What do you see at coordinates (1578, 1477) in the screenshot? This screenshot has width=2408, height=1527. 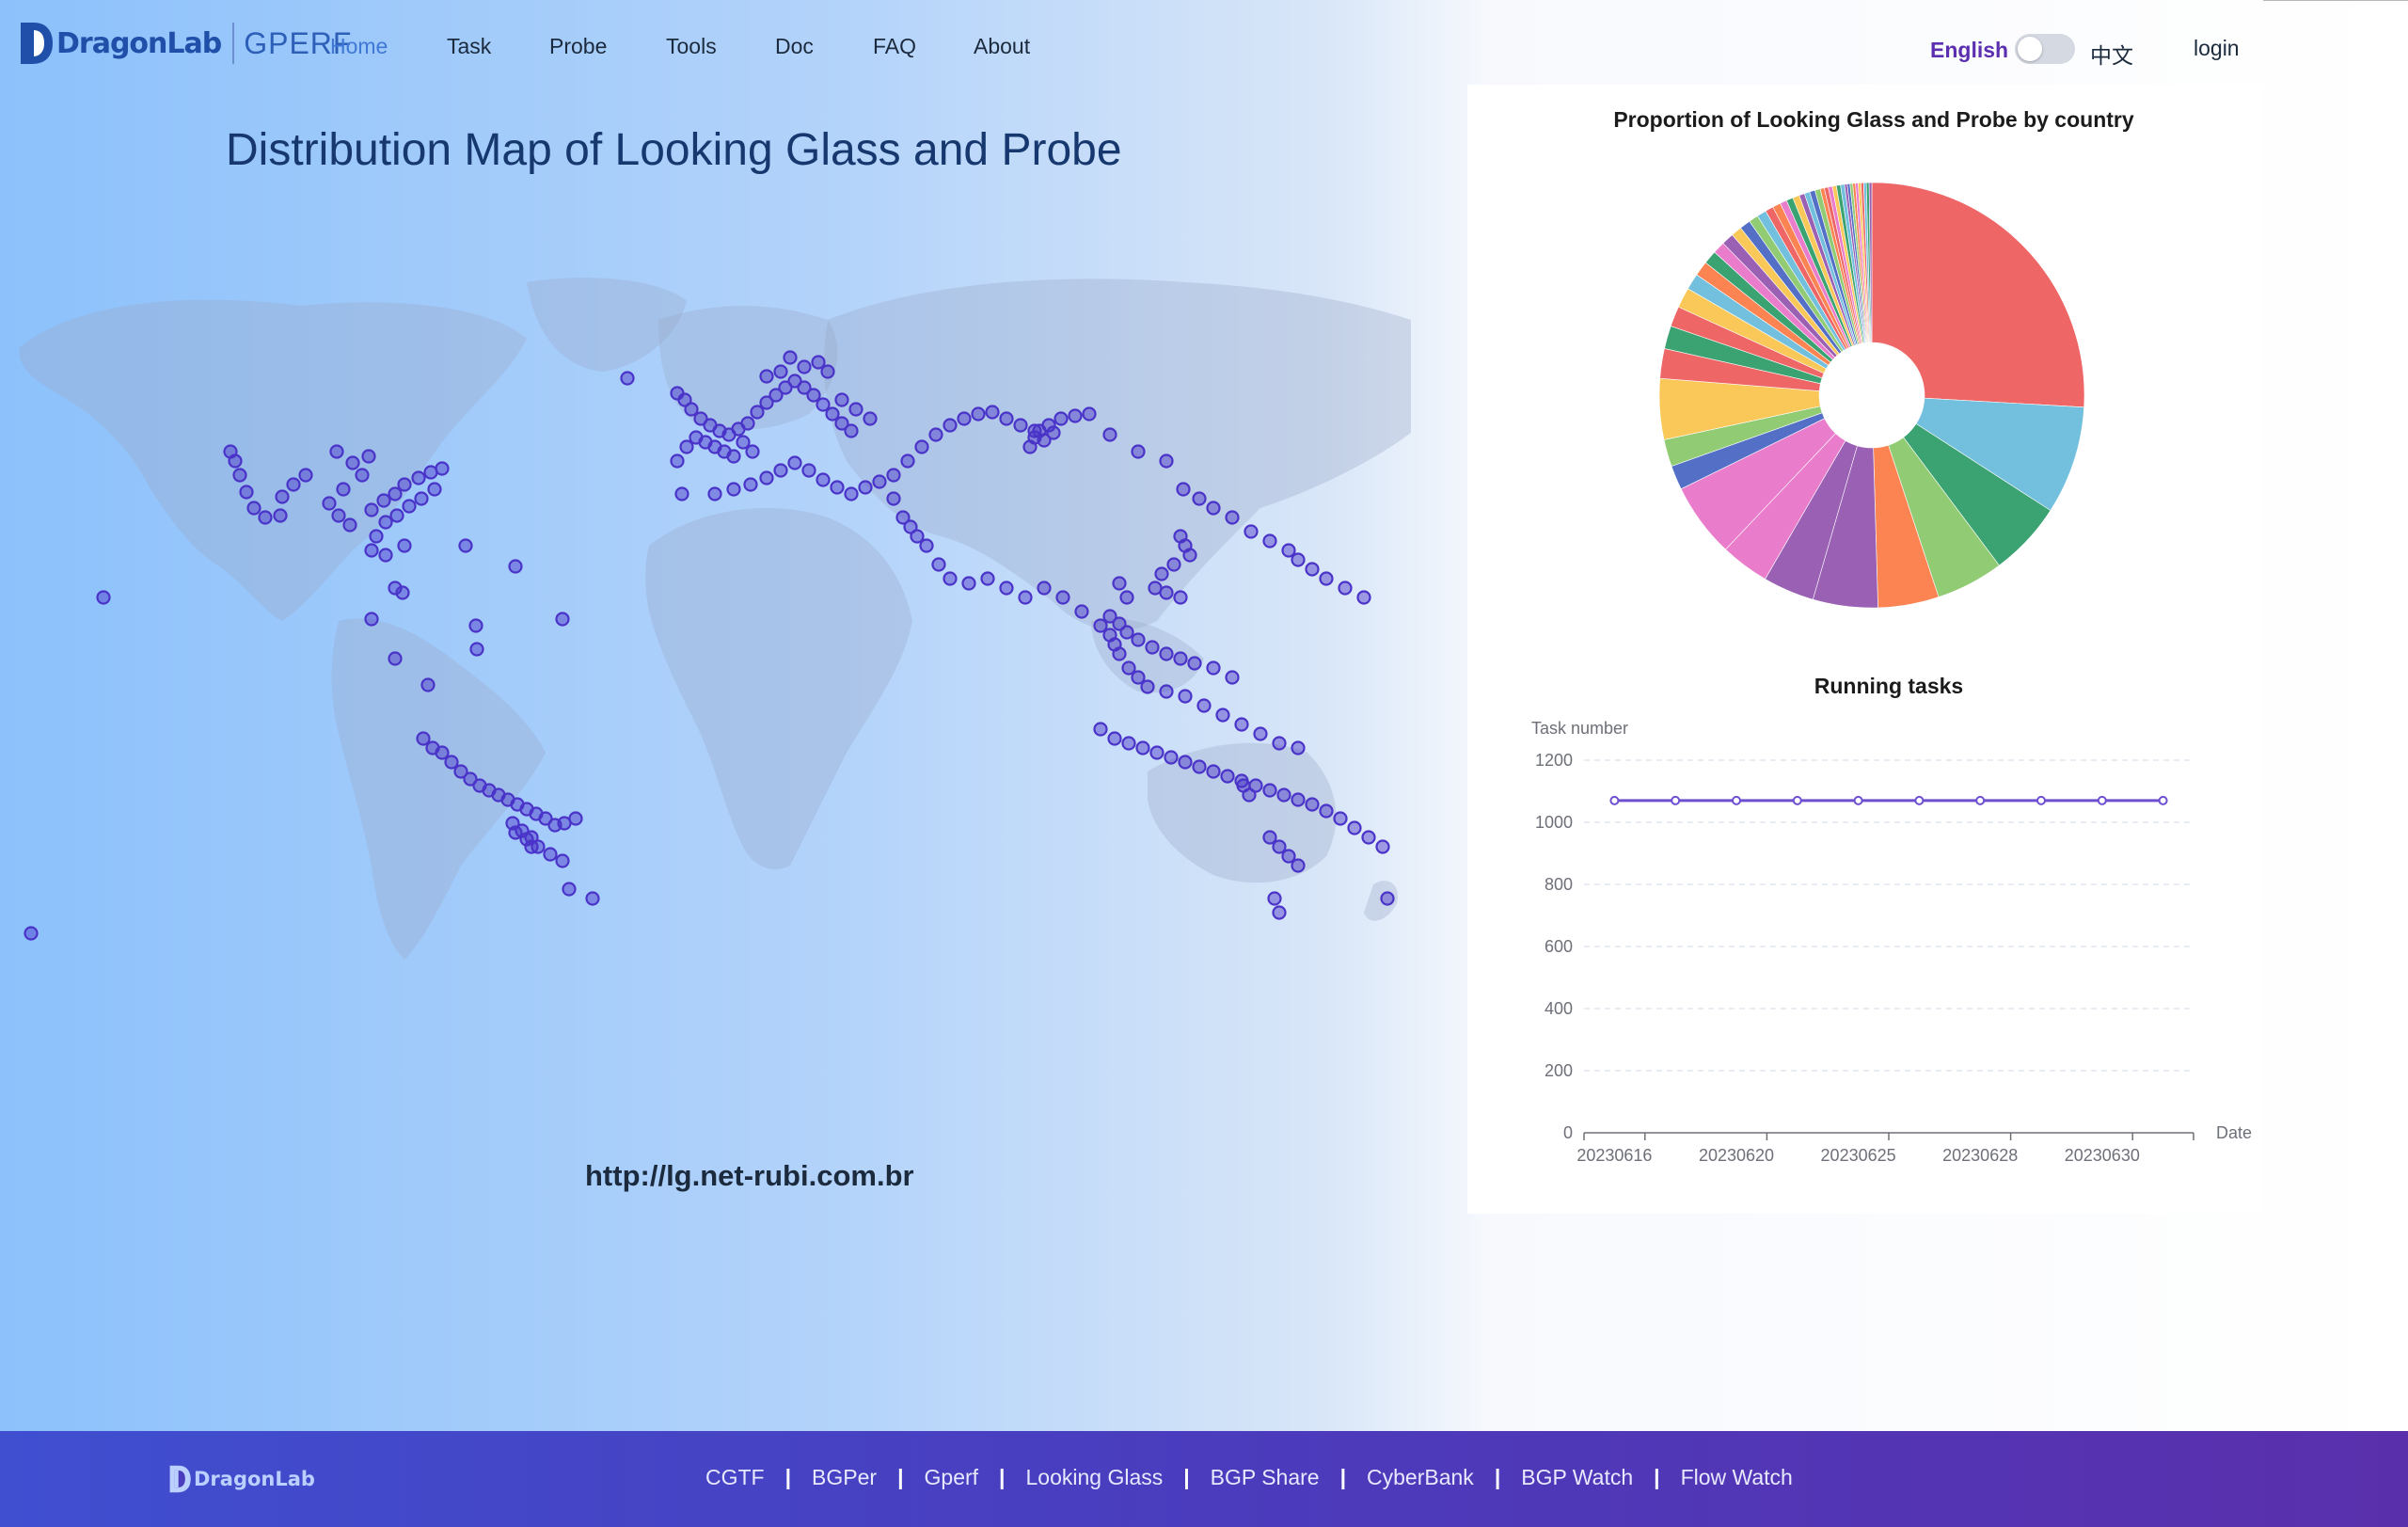 I see `footer-link-bgp-watch: BGP Watch` at bounding box center [1578, 1477].